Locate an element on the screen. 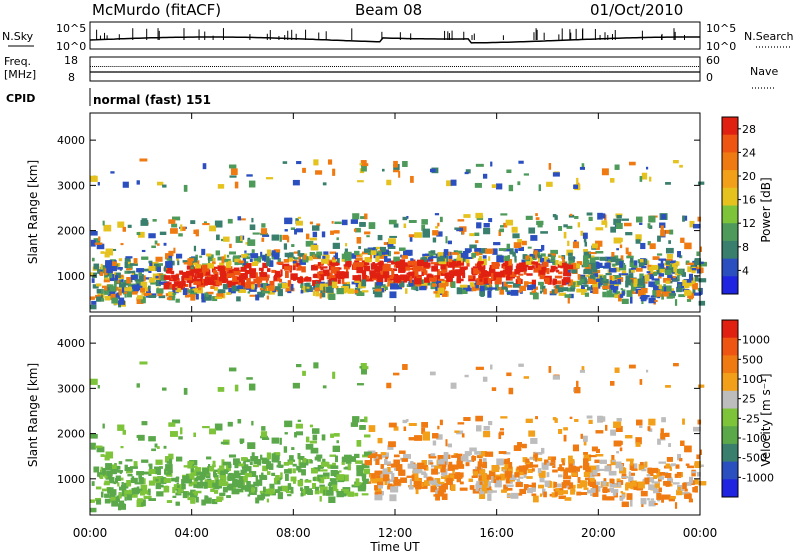  colorbar-tick-label: 12 is located at coordinates (749, 223).